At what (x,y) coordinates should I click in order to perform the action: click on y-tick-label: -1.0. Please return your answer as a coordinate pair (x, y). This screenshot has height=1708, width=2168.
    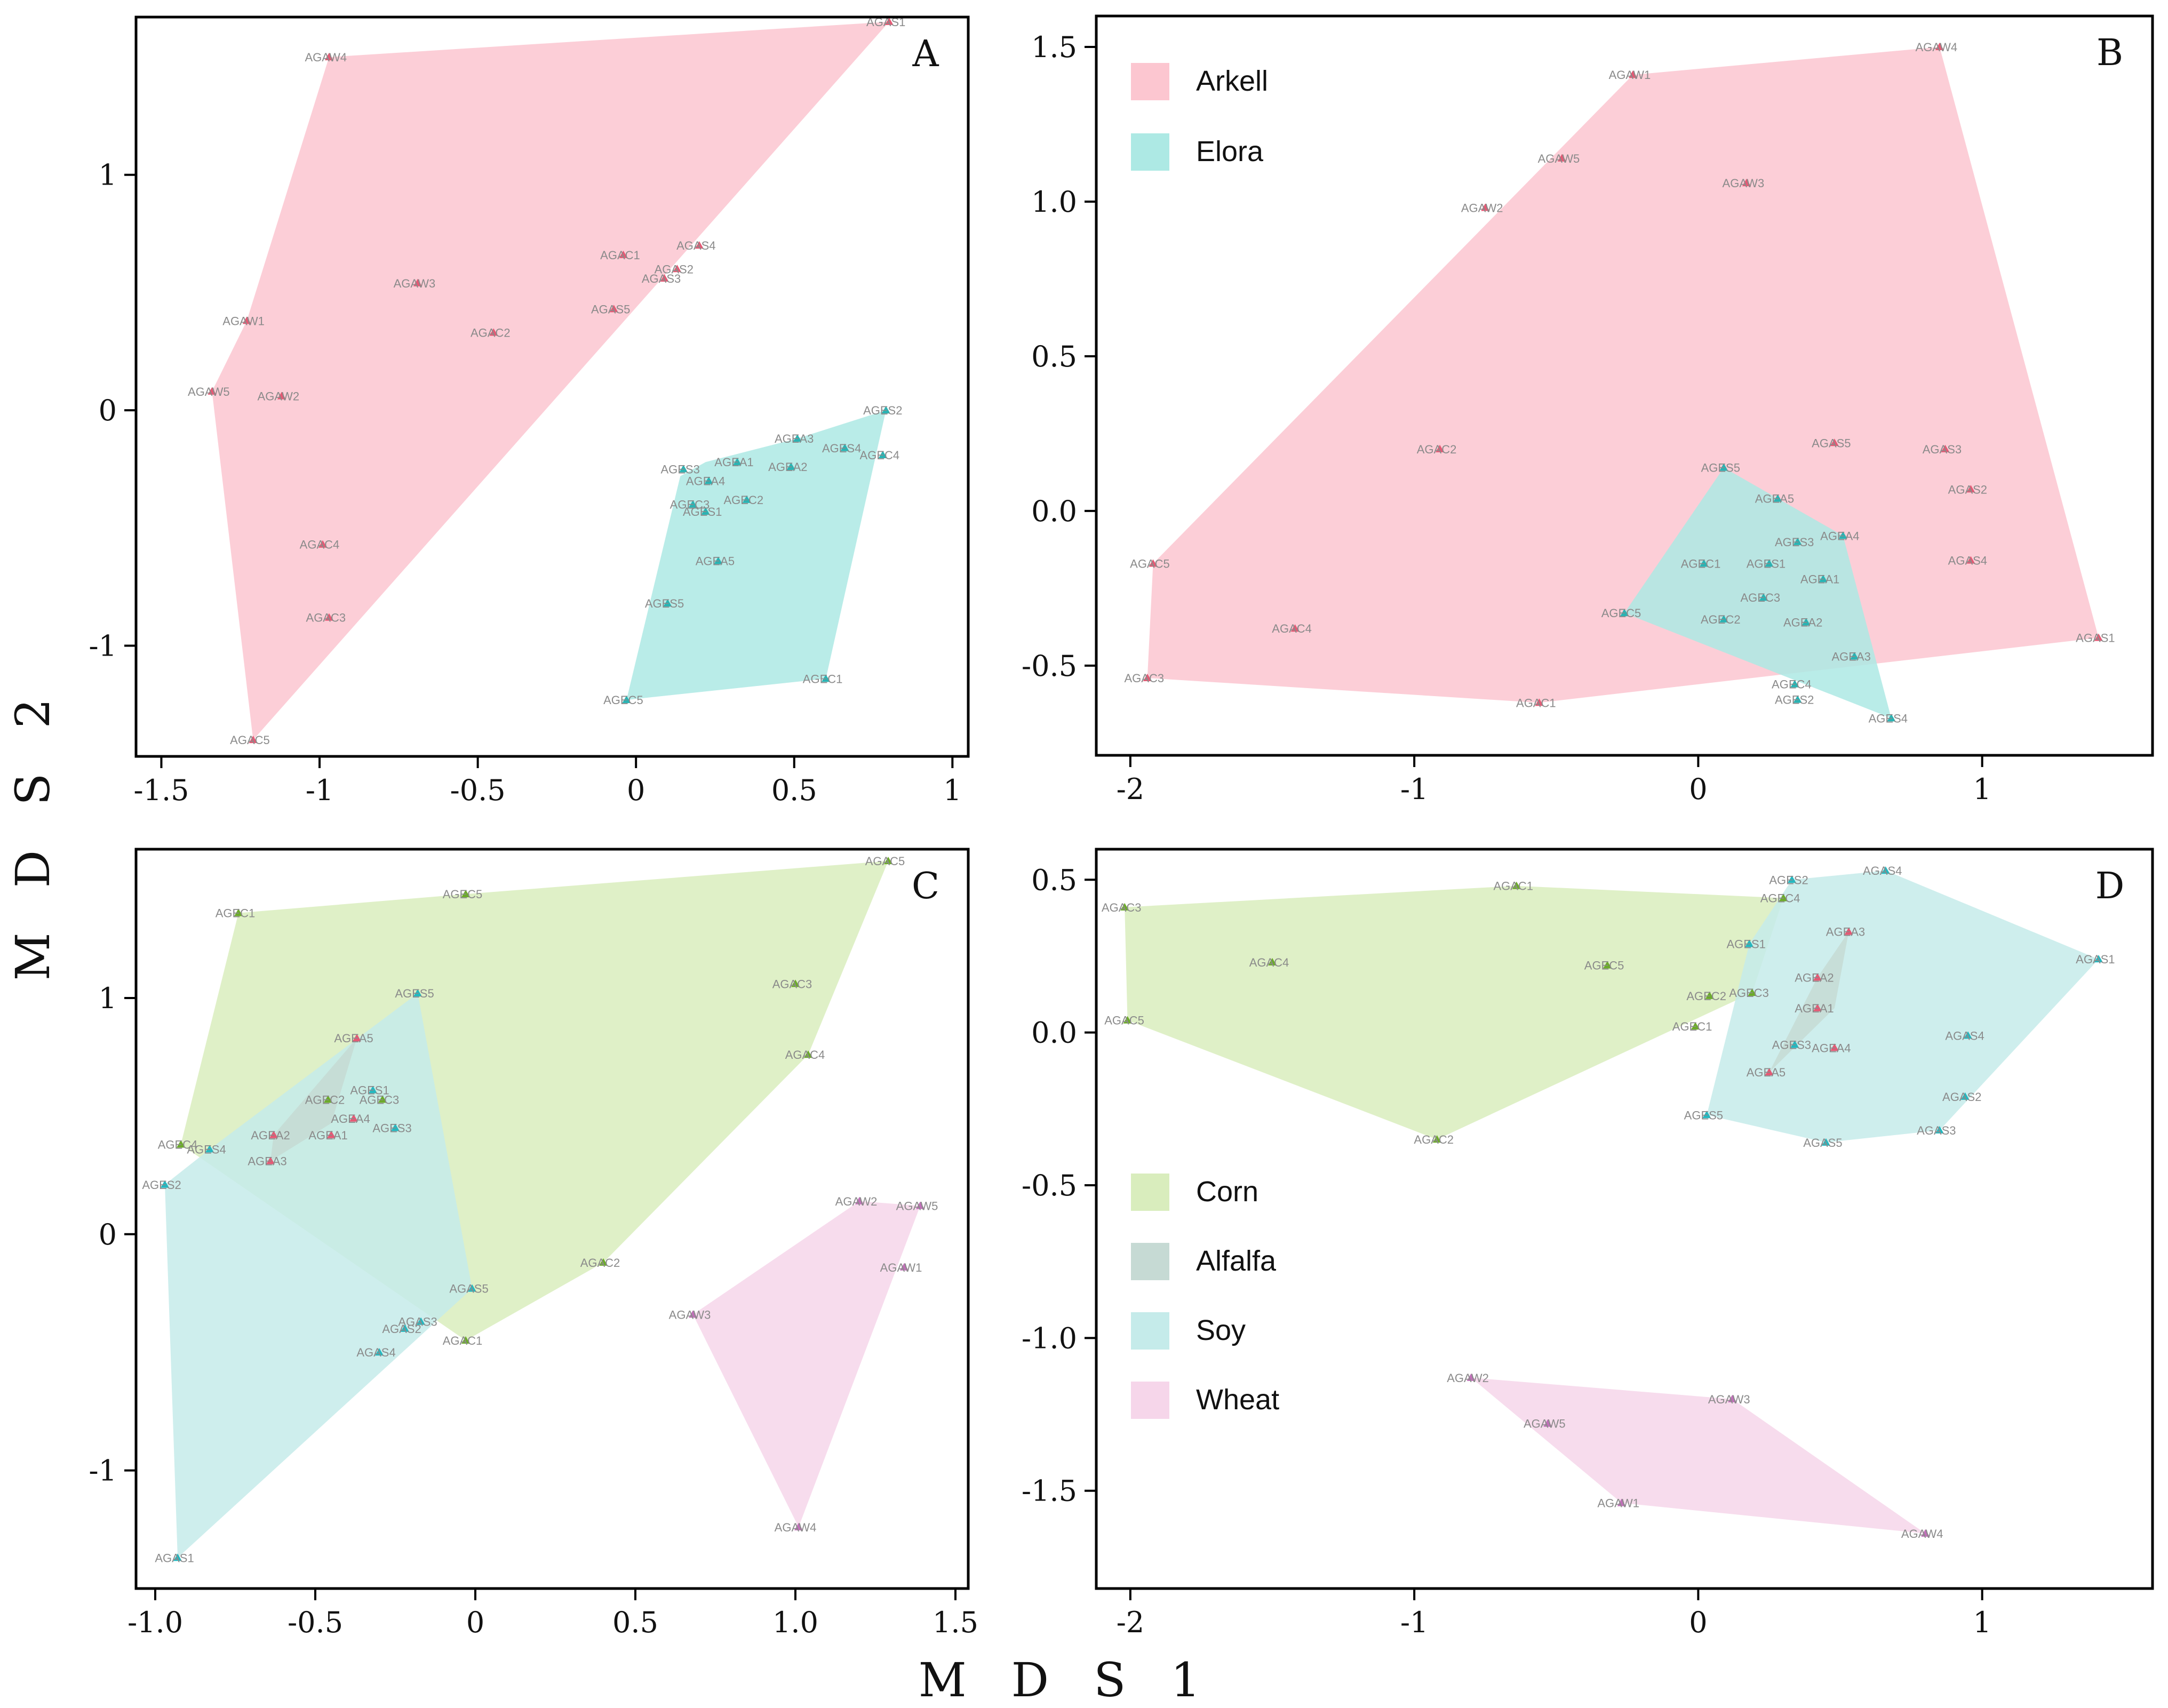
    Looking at the image, I should click on (1049, 1338).